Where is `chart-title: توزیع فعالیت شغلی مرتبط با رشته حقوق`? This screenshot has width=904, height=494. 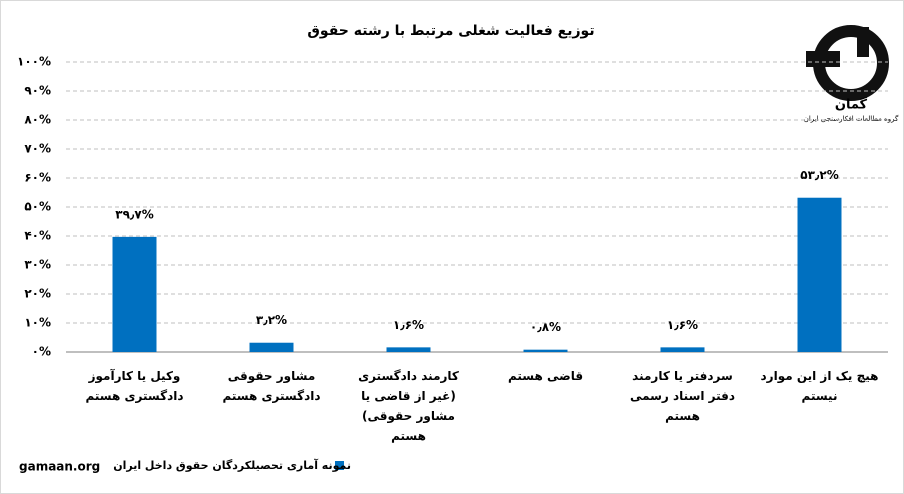 chart-title: توزیع فعالیت شغلی مرتبط با رشته حقوق is located at coordinates (450, 31).